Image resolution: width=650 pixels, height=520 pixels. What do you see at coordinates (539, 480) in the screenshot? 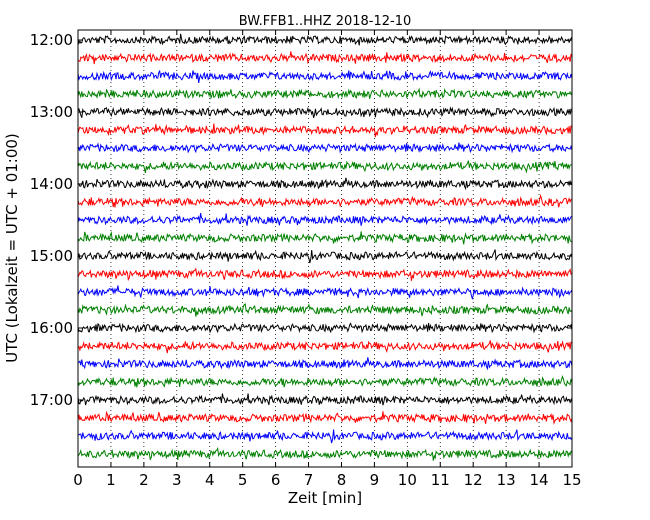
I see `x-tick-label: 14` at bounding box center [539, 480].